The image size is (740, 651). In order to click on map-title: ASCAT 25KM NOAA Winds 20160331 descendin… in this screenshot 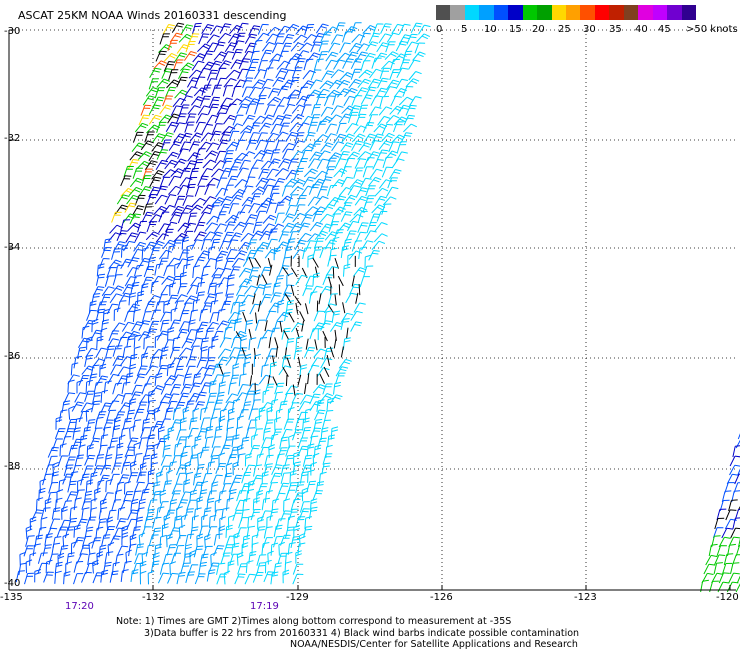, I will do `click(152, 15)`.